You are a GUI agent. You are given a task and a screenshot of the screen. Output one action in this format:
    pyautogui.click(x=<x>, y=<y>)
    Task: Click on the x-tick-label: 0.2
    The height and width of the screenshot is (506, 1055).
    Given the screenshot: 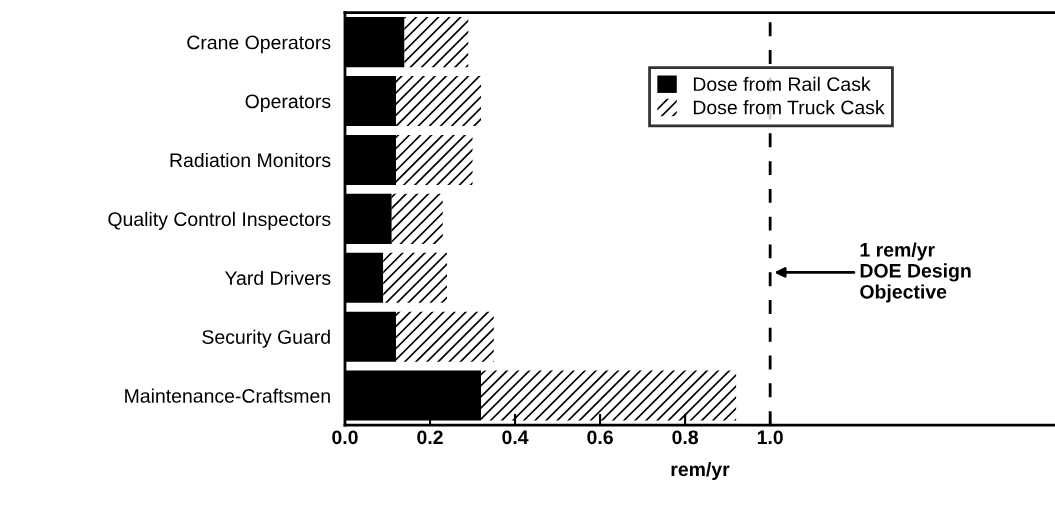 What is the action you would take?
    pyautogui.click(x=430, y=437)
    